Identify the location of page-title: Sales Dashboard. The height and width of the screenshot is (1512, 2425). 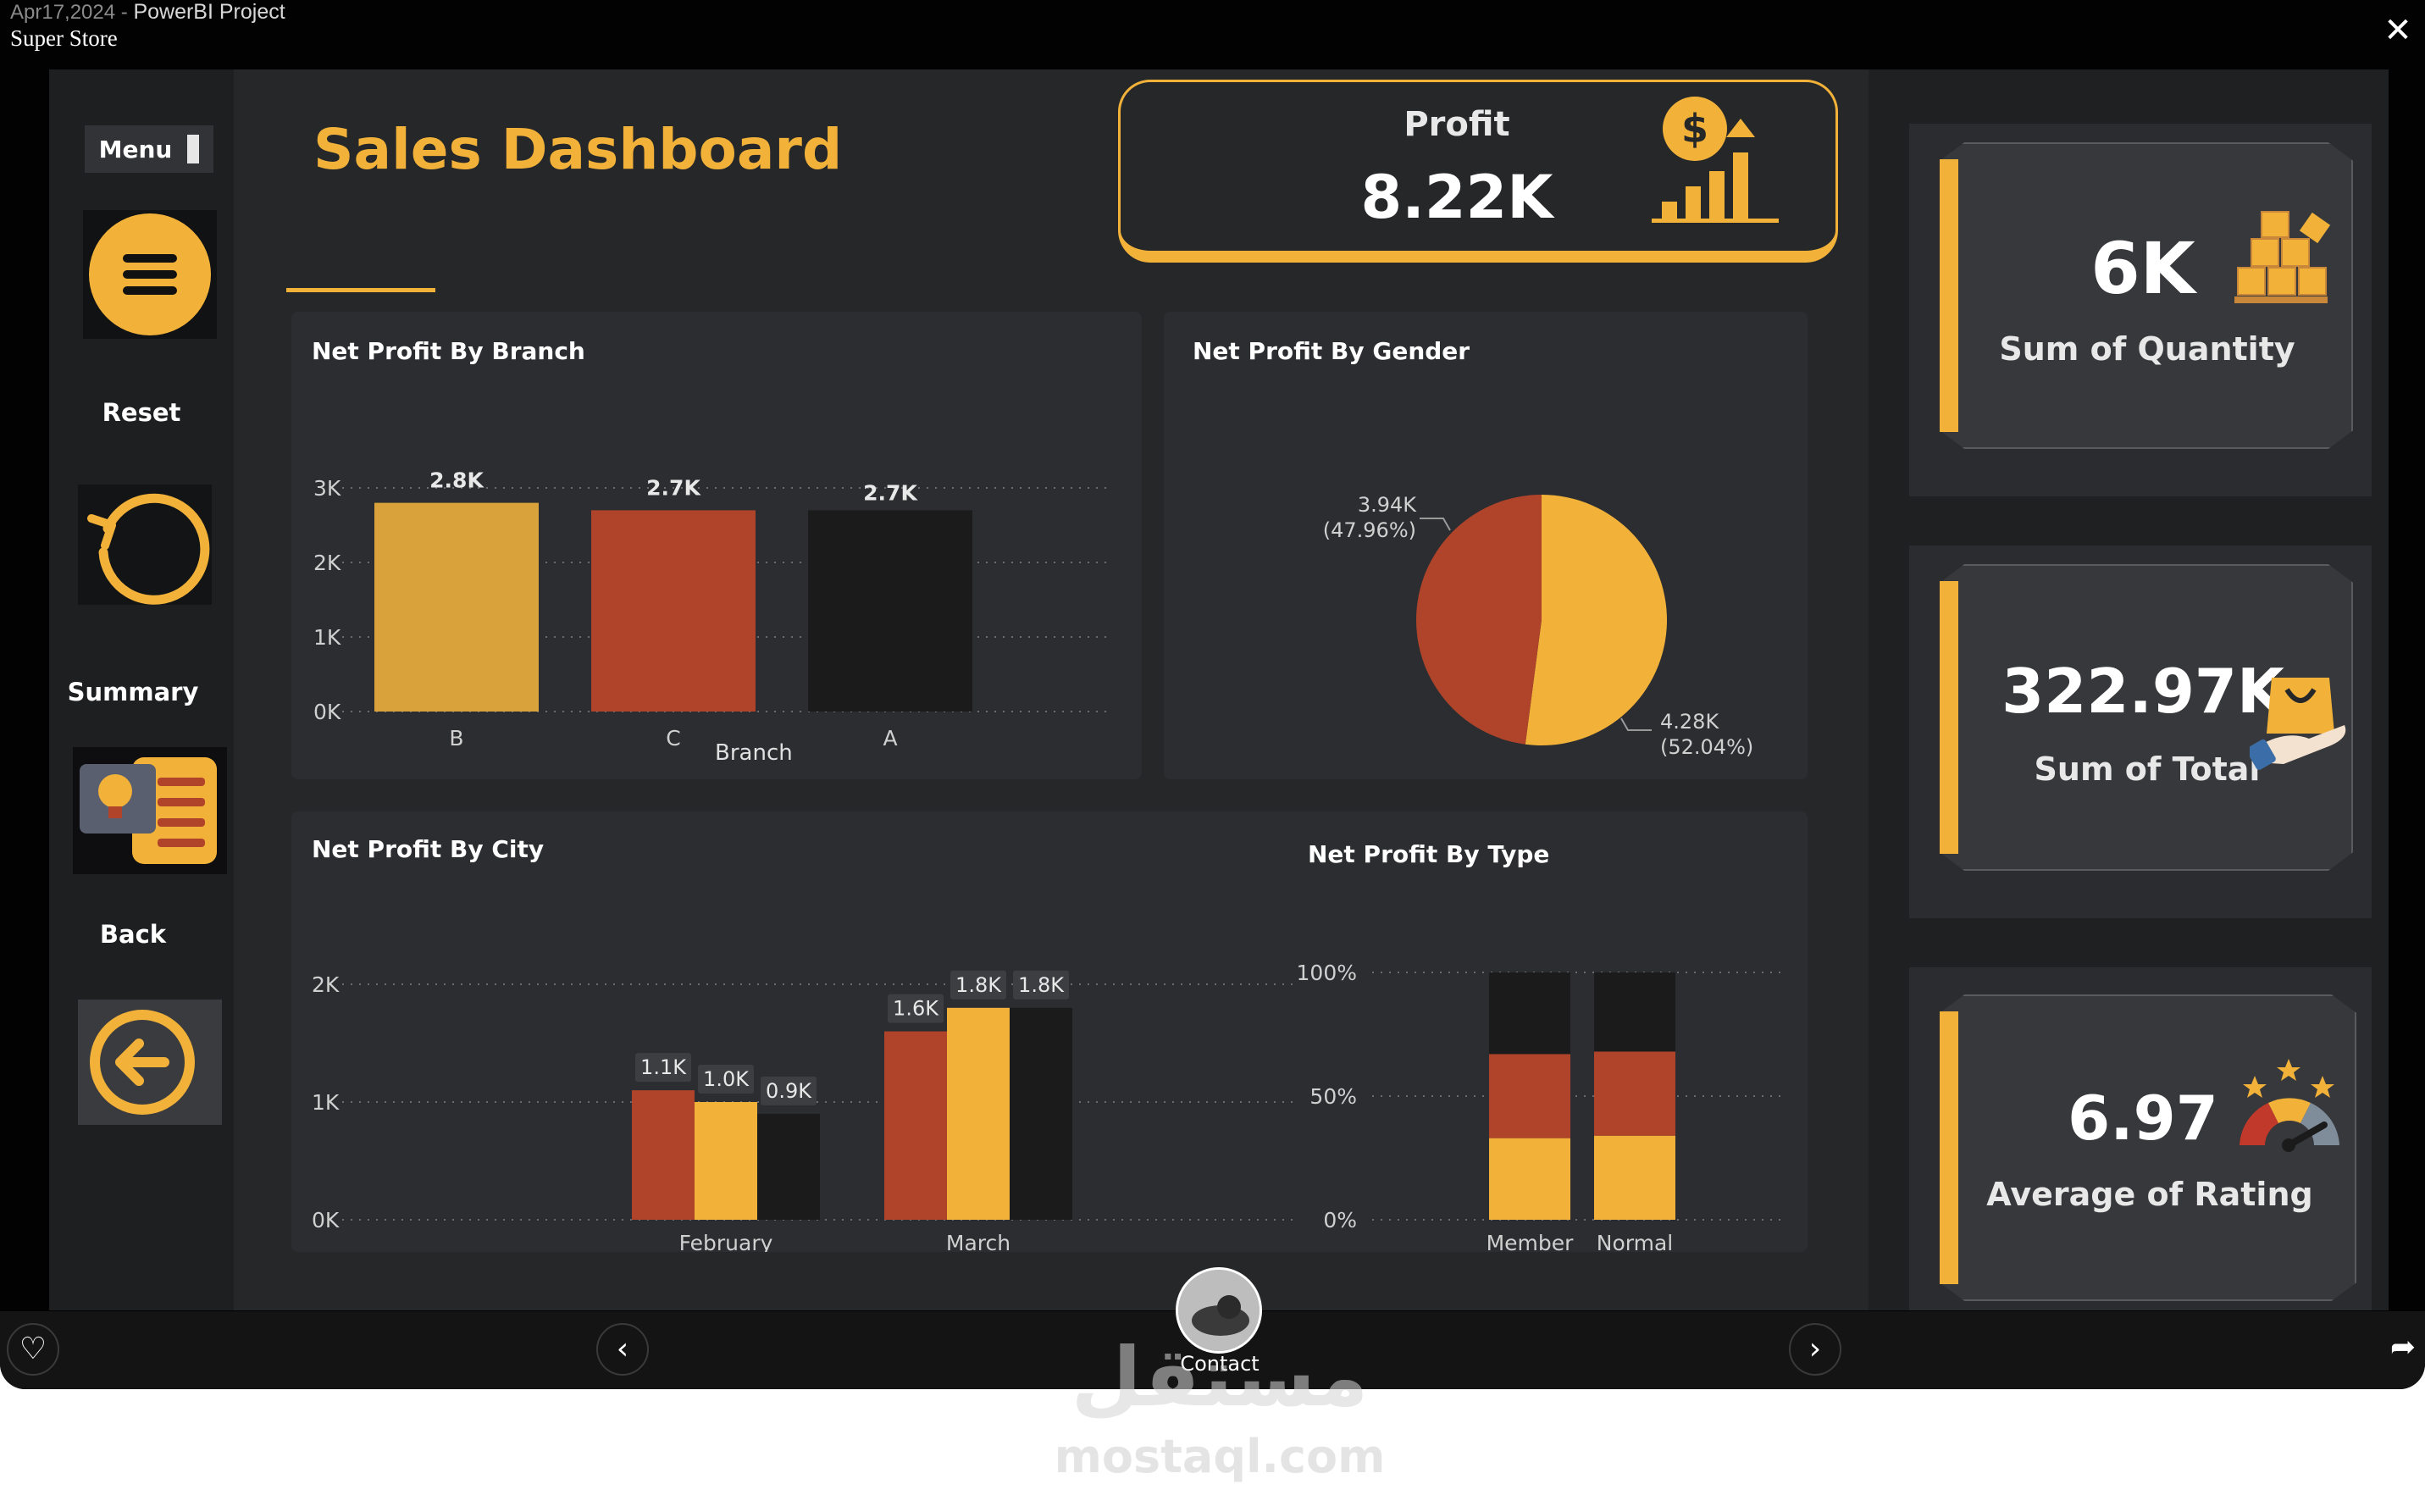
(578, 149).